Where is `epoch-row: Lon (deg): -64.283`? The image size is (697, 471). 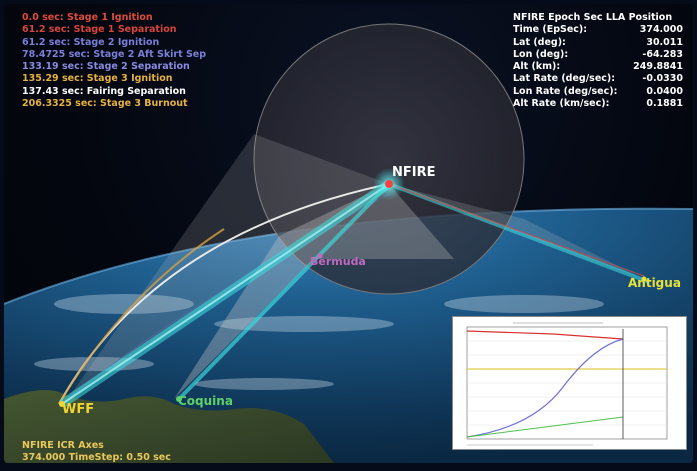
epoch-row: Lon (deg): -64.283 is located at coordinates (598, 55).